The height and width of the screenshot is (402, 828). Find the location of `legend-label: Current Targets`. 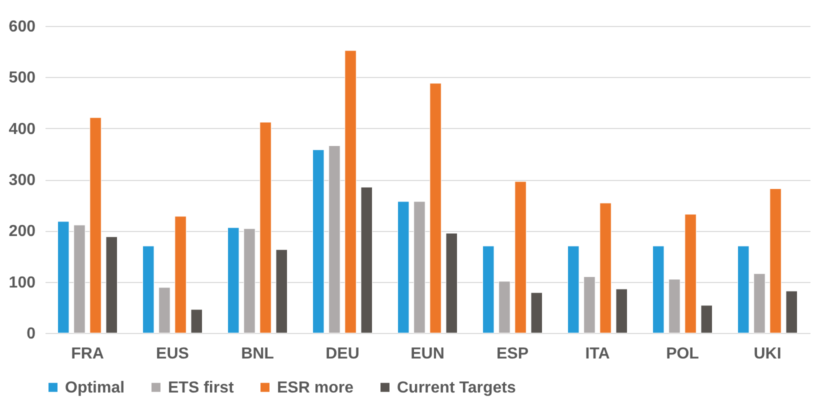

legend-label: Current Targets is located at coordinates (456, 387).